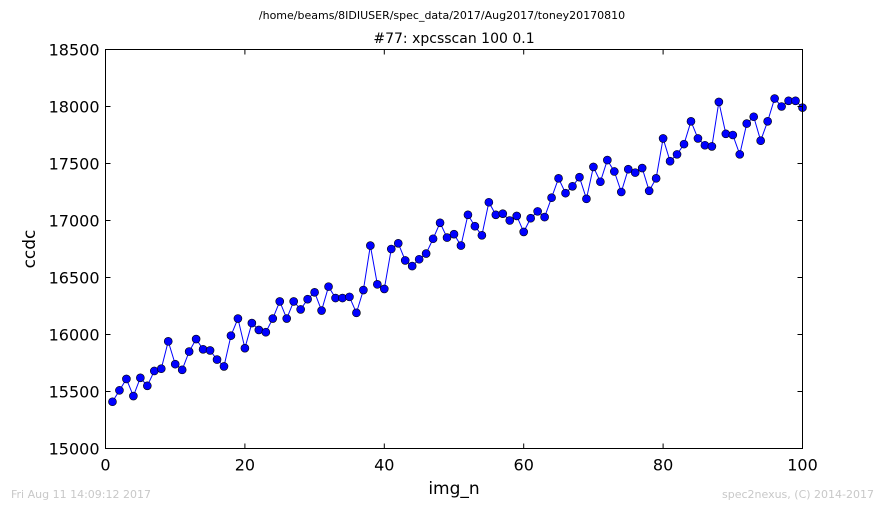 This screenshot has height=509, width=884. I want to click on y-tick-label: 17000, so click(74, 221).